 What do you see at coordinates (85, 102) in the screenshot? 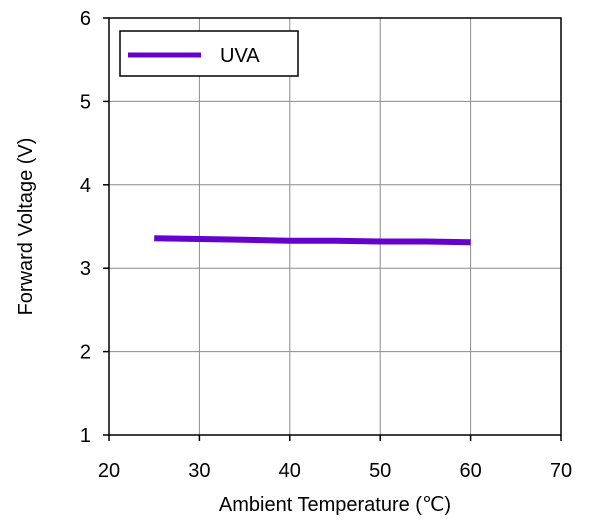
I see `y-tick-label-5: 5` at bounding box center [85, 102].